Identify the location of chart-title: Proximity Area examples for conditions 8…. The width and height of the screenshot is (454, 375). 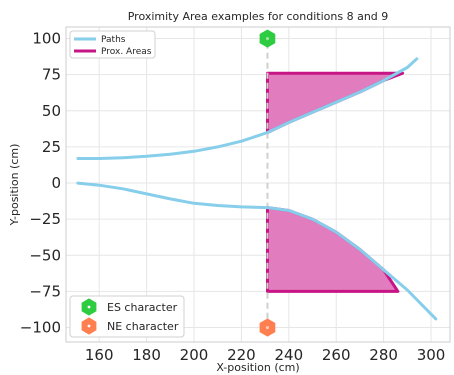
(258, 16).